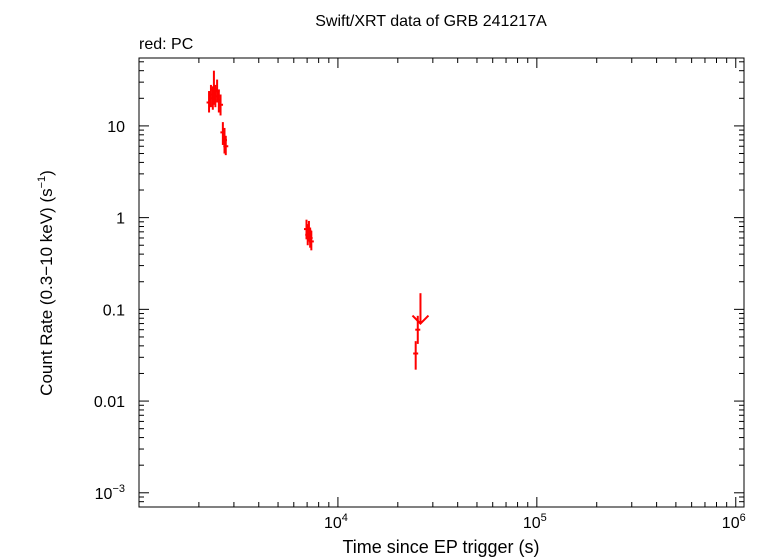 This screenshot has height=558, width=762. What do you see at coordinates (42, 182) in the screenshot?
I see `y-axis-label-exponent: −1` at bounding box center [42, 182].